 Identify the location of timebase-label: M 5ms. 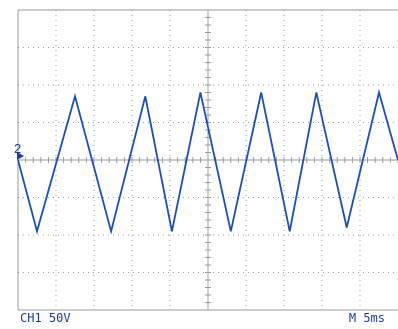
(367, 318).